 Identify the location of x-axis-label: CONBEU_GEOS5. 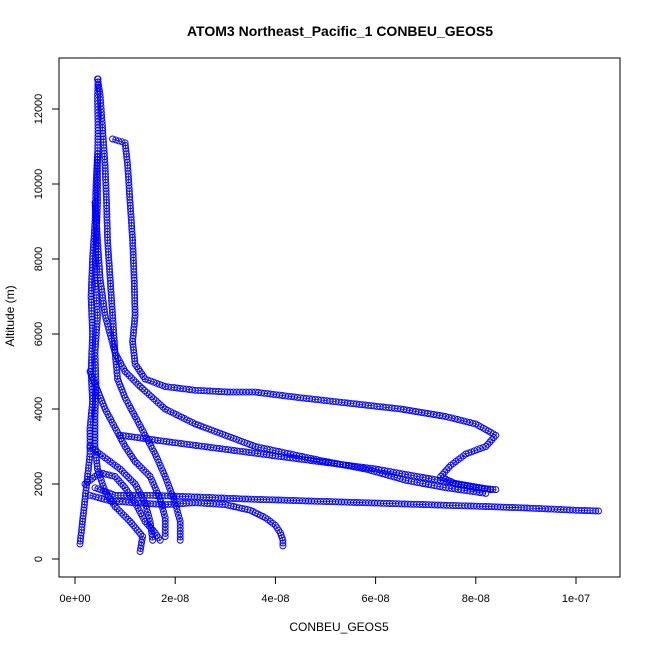
(339, 627).